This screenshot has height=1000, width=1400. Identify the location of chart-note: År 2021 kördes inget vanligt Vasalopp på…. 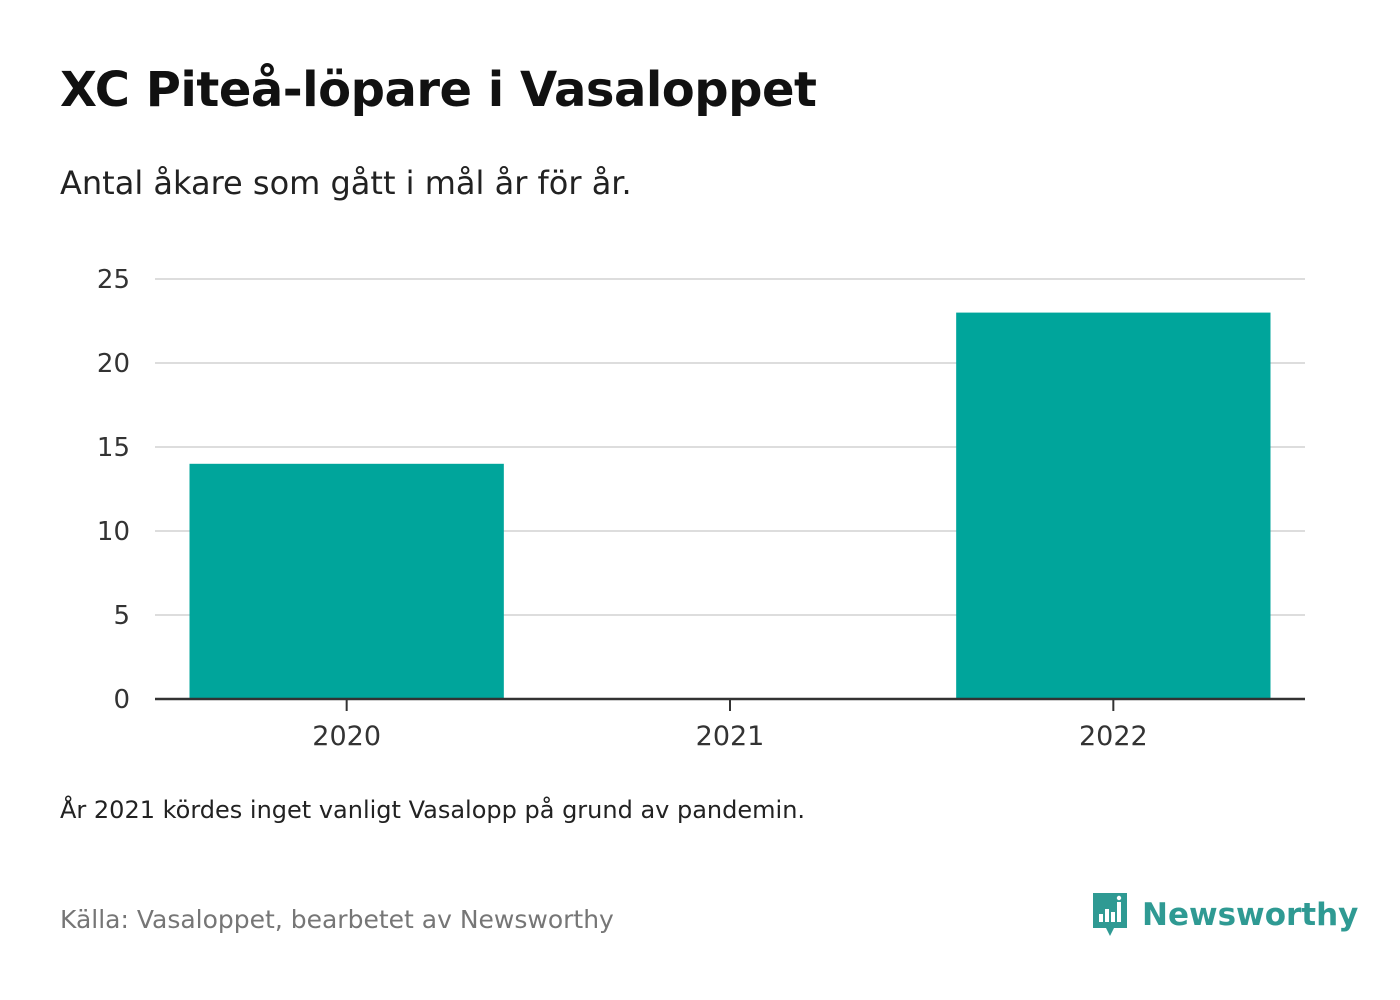
(433, 810).